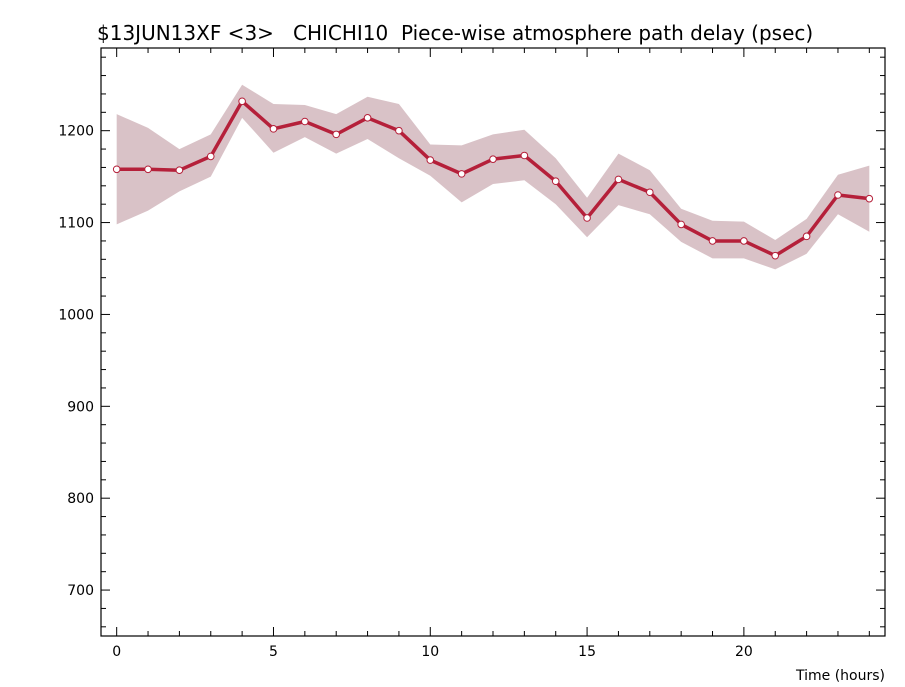  What do you see at coordinates (80, 591) in the screenshot?
I see `y-tick-label: 700` at bounding box center [80, 591].